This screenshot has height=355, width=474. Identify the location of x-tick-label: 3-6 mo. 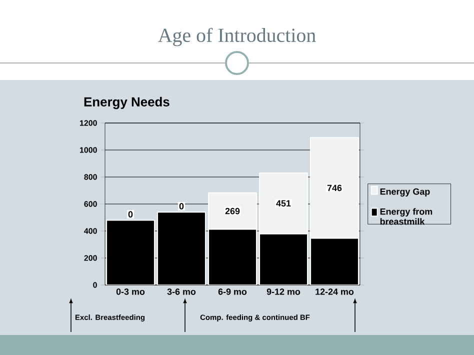
(181, 291).